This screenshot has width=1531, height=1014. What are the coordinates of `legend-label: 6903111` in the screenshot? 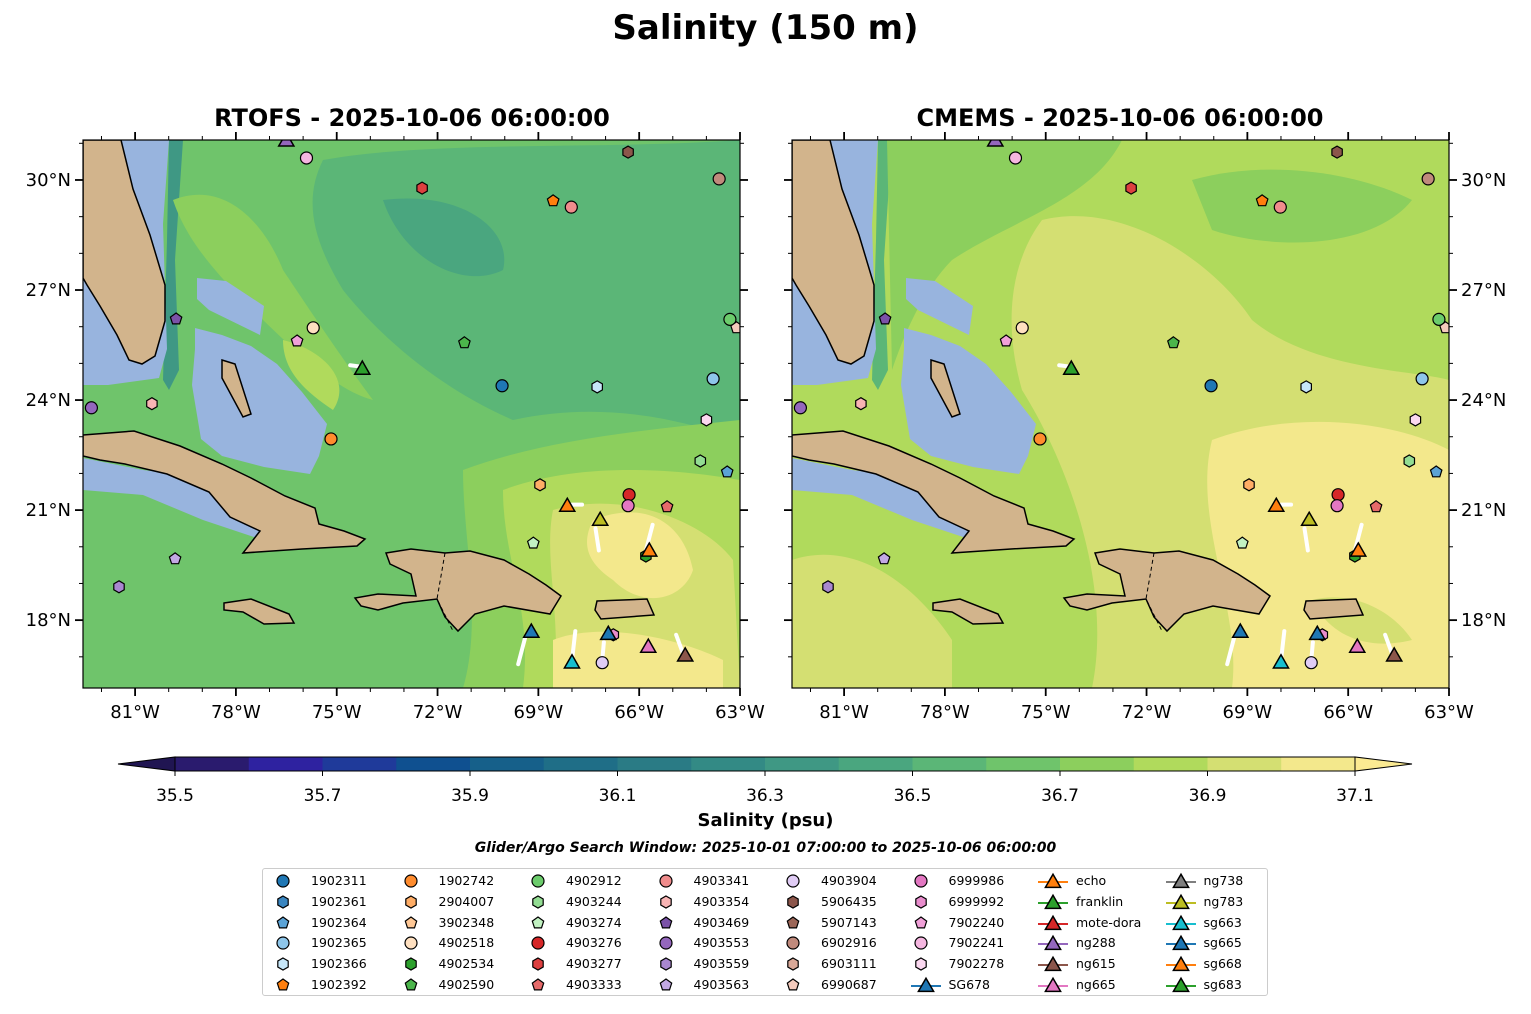 It's located at (849, 964).